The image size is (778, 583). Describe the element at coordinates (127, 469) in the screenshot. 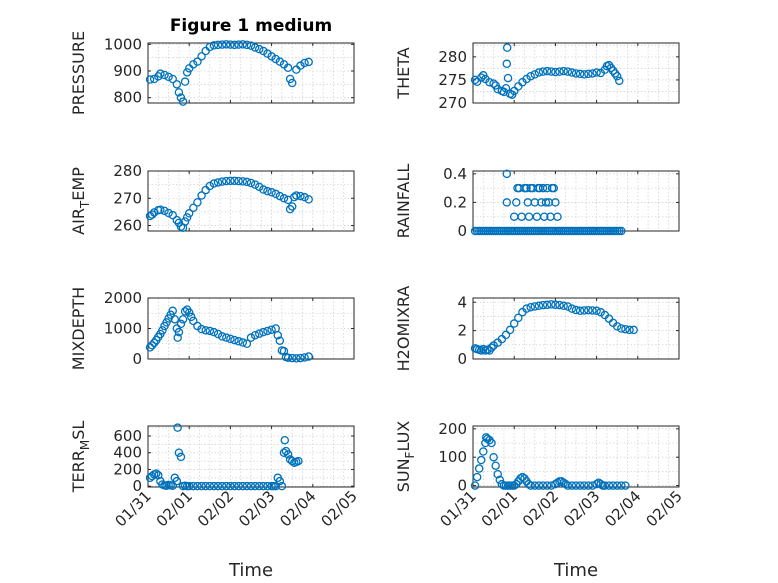

I see `y-tick-label: 200` at that location.